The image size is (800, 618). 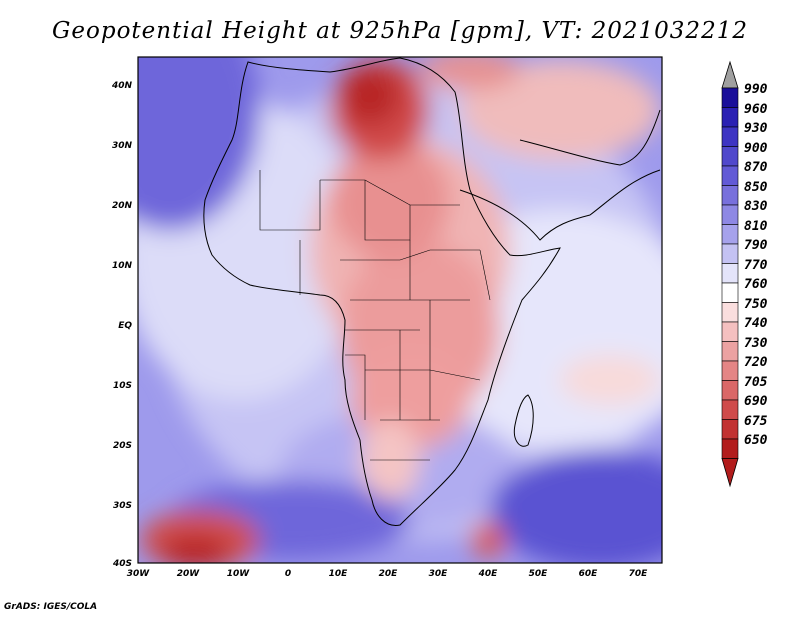 I want to click on lon-label-40e: 40E, so click(x=488, y=574).